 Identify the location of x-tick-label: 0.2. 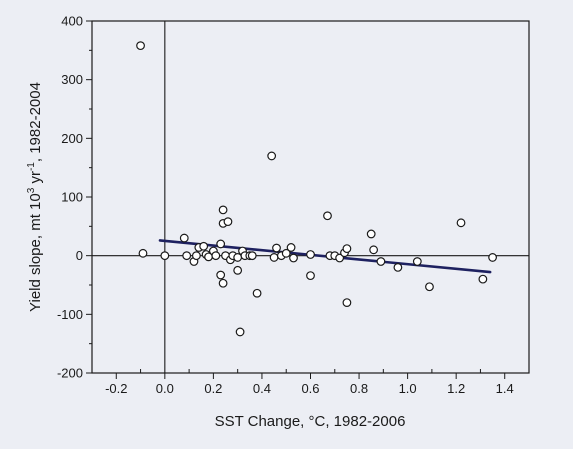
(213, 388).